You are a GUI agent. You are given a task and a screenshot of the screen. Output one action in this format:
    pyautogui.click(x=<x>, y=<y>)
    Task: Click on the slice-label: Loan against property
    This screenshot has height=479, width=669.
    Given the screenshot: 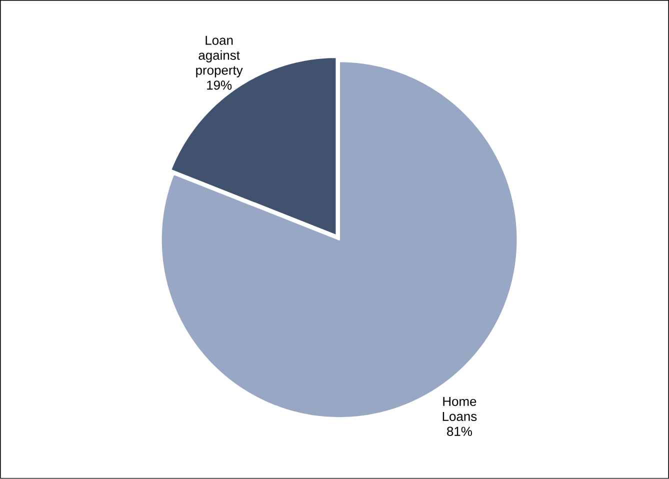 What is the action you would take?
    pyautogui.click(x=219, y=57)
    